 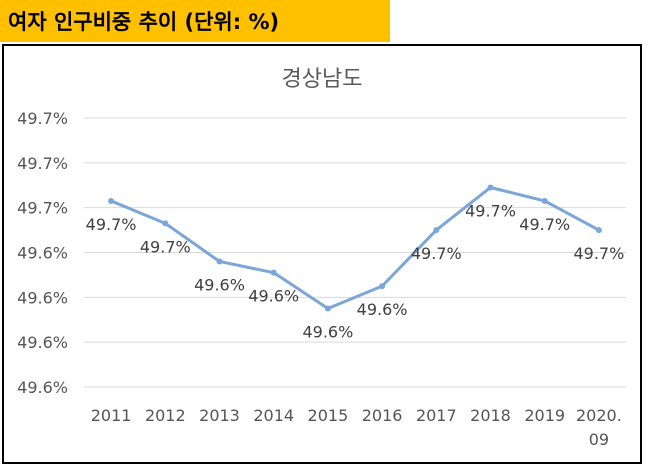 I want to click on x-tick-label: 2014, so click(x=273, y=415).